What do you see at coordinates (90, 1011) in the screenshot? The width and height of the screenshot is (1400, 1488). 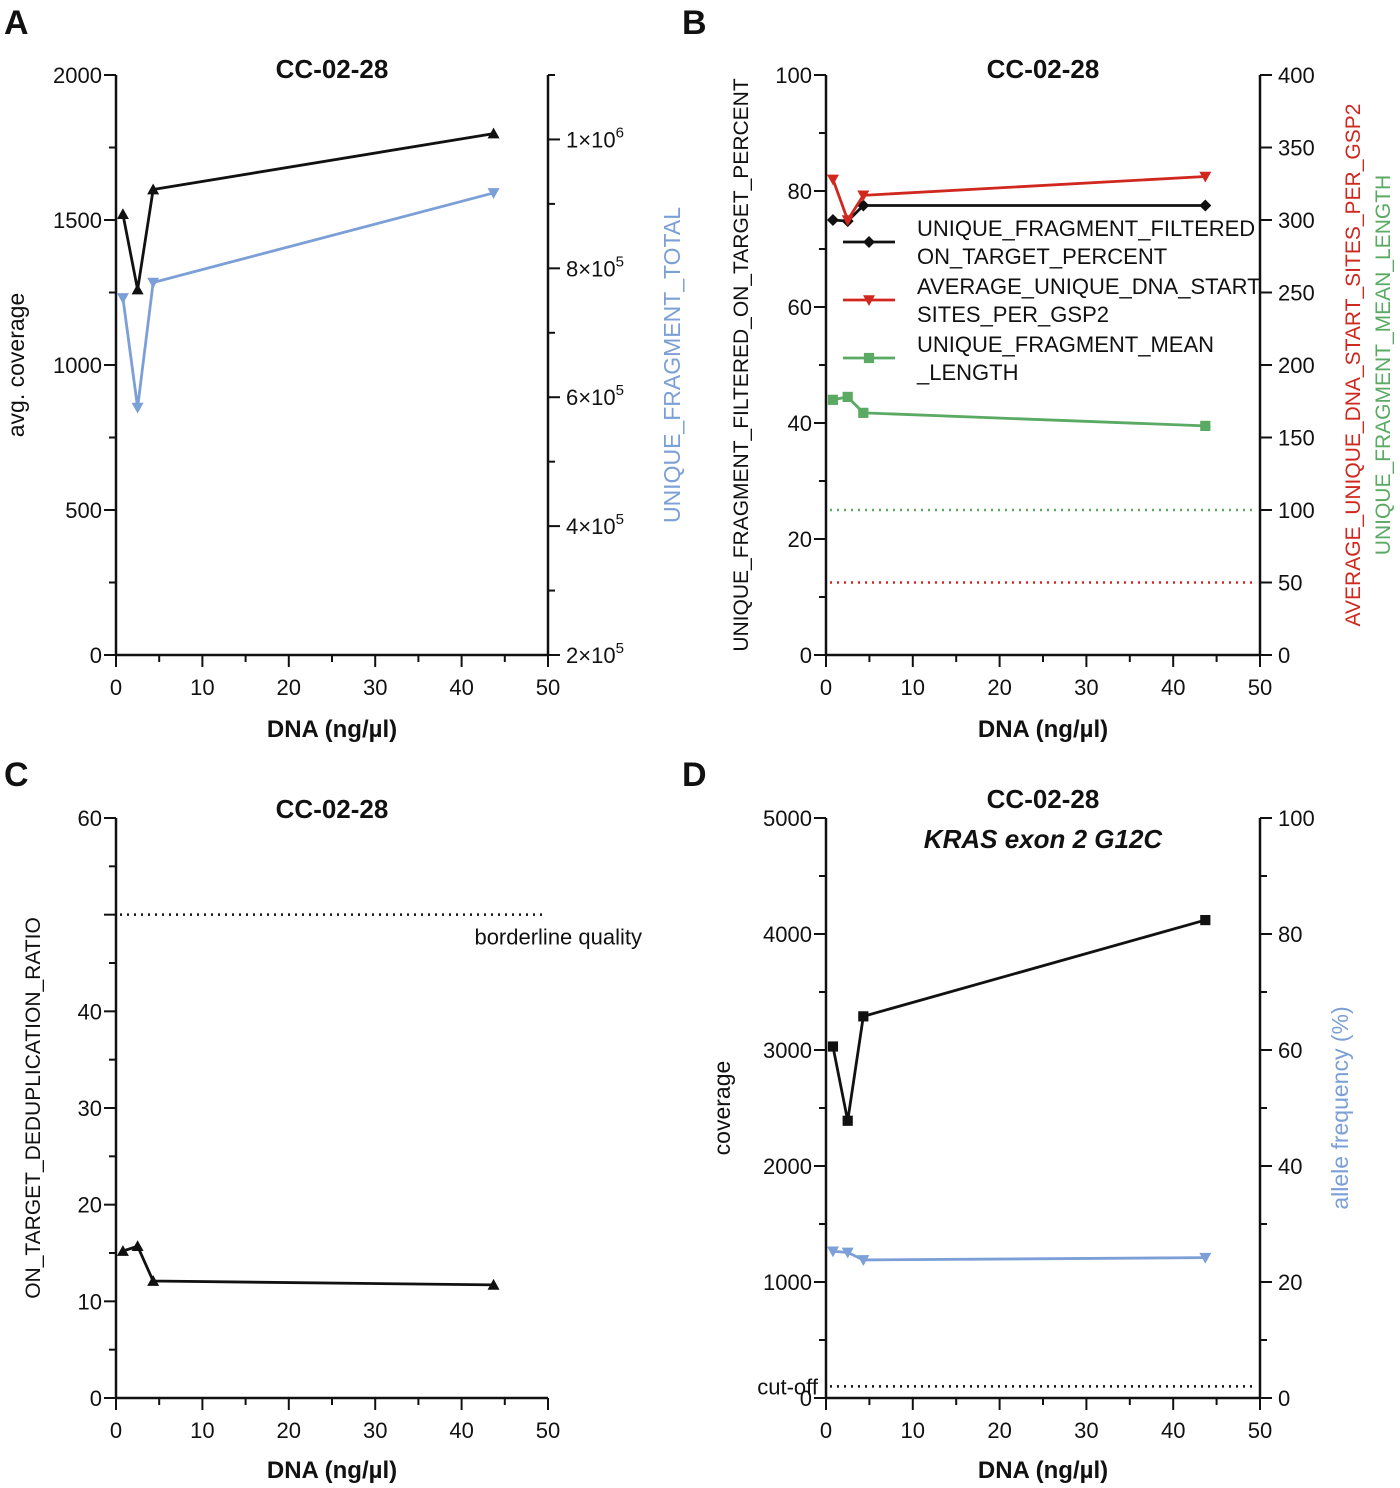 I see `y-tick-label: 40` at bounding box center [90, 1011].